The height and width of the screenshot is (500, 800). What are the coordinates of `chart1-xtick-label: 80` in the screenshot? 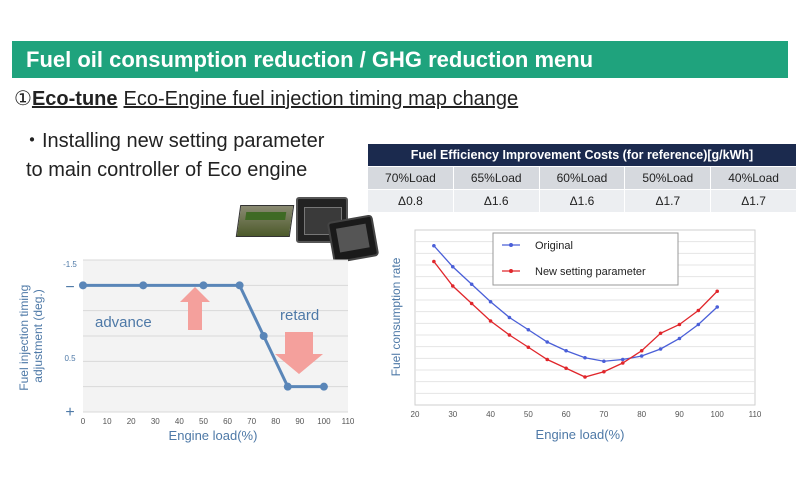 It's located at (275, 421).